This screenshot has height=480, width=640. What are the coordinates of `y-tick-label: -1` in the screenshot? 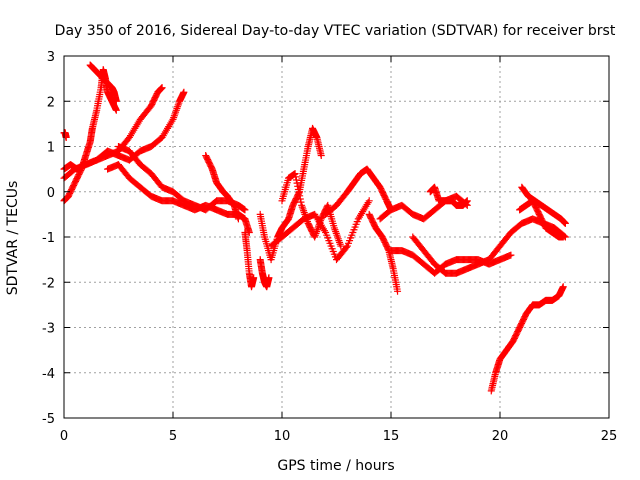 It's located at (48, 238).